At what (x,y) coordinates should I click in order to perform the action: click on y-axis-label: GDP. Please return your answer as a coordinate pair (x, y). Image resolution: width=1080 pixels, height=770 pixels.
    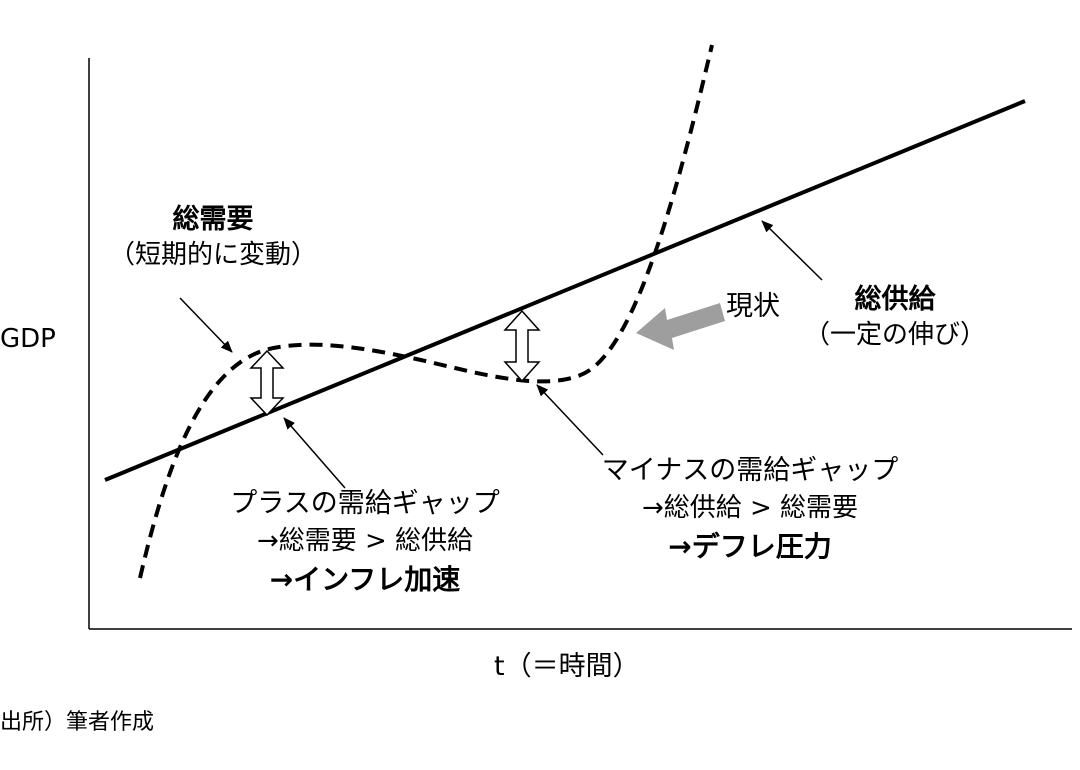
    Looking at the image, I should click on (28, 339).